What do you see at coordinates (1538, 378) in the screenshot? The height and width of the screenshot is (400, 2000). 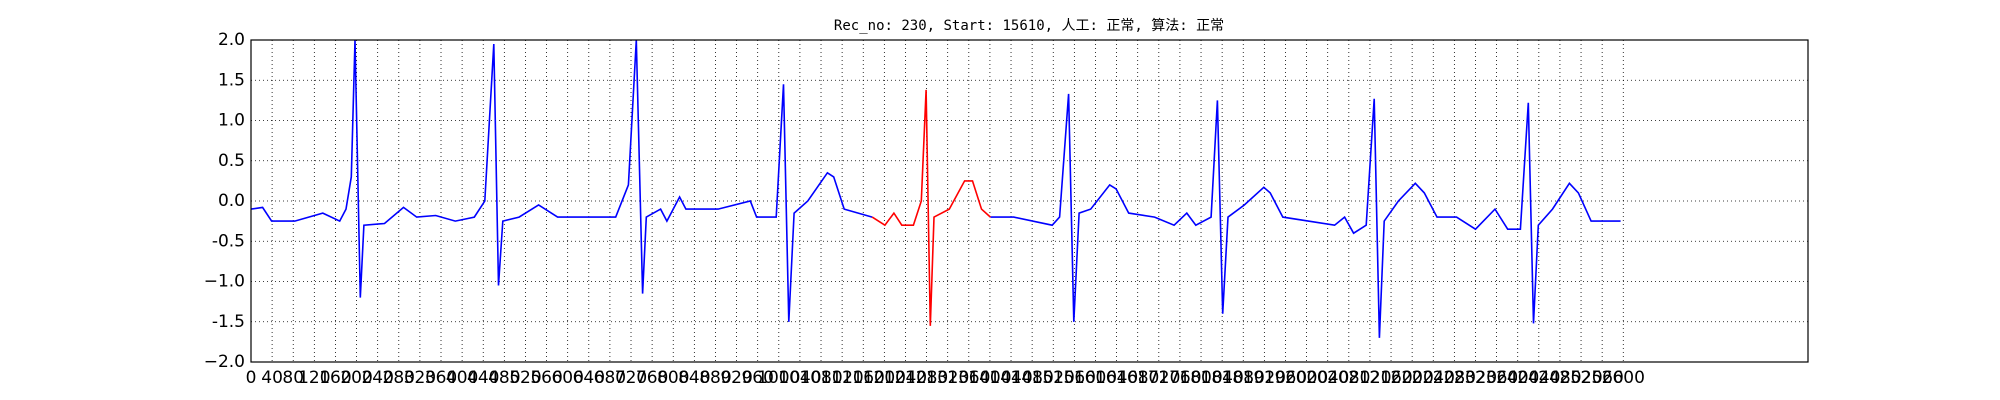 I see `x-tick-label: 2440` at bounding box center [1538, 378].